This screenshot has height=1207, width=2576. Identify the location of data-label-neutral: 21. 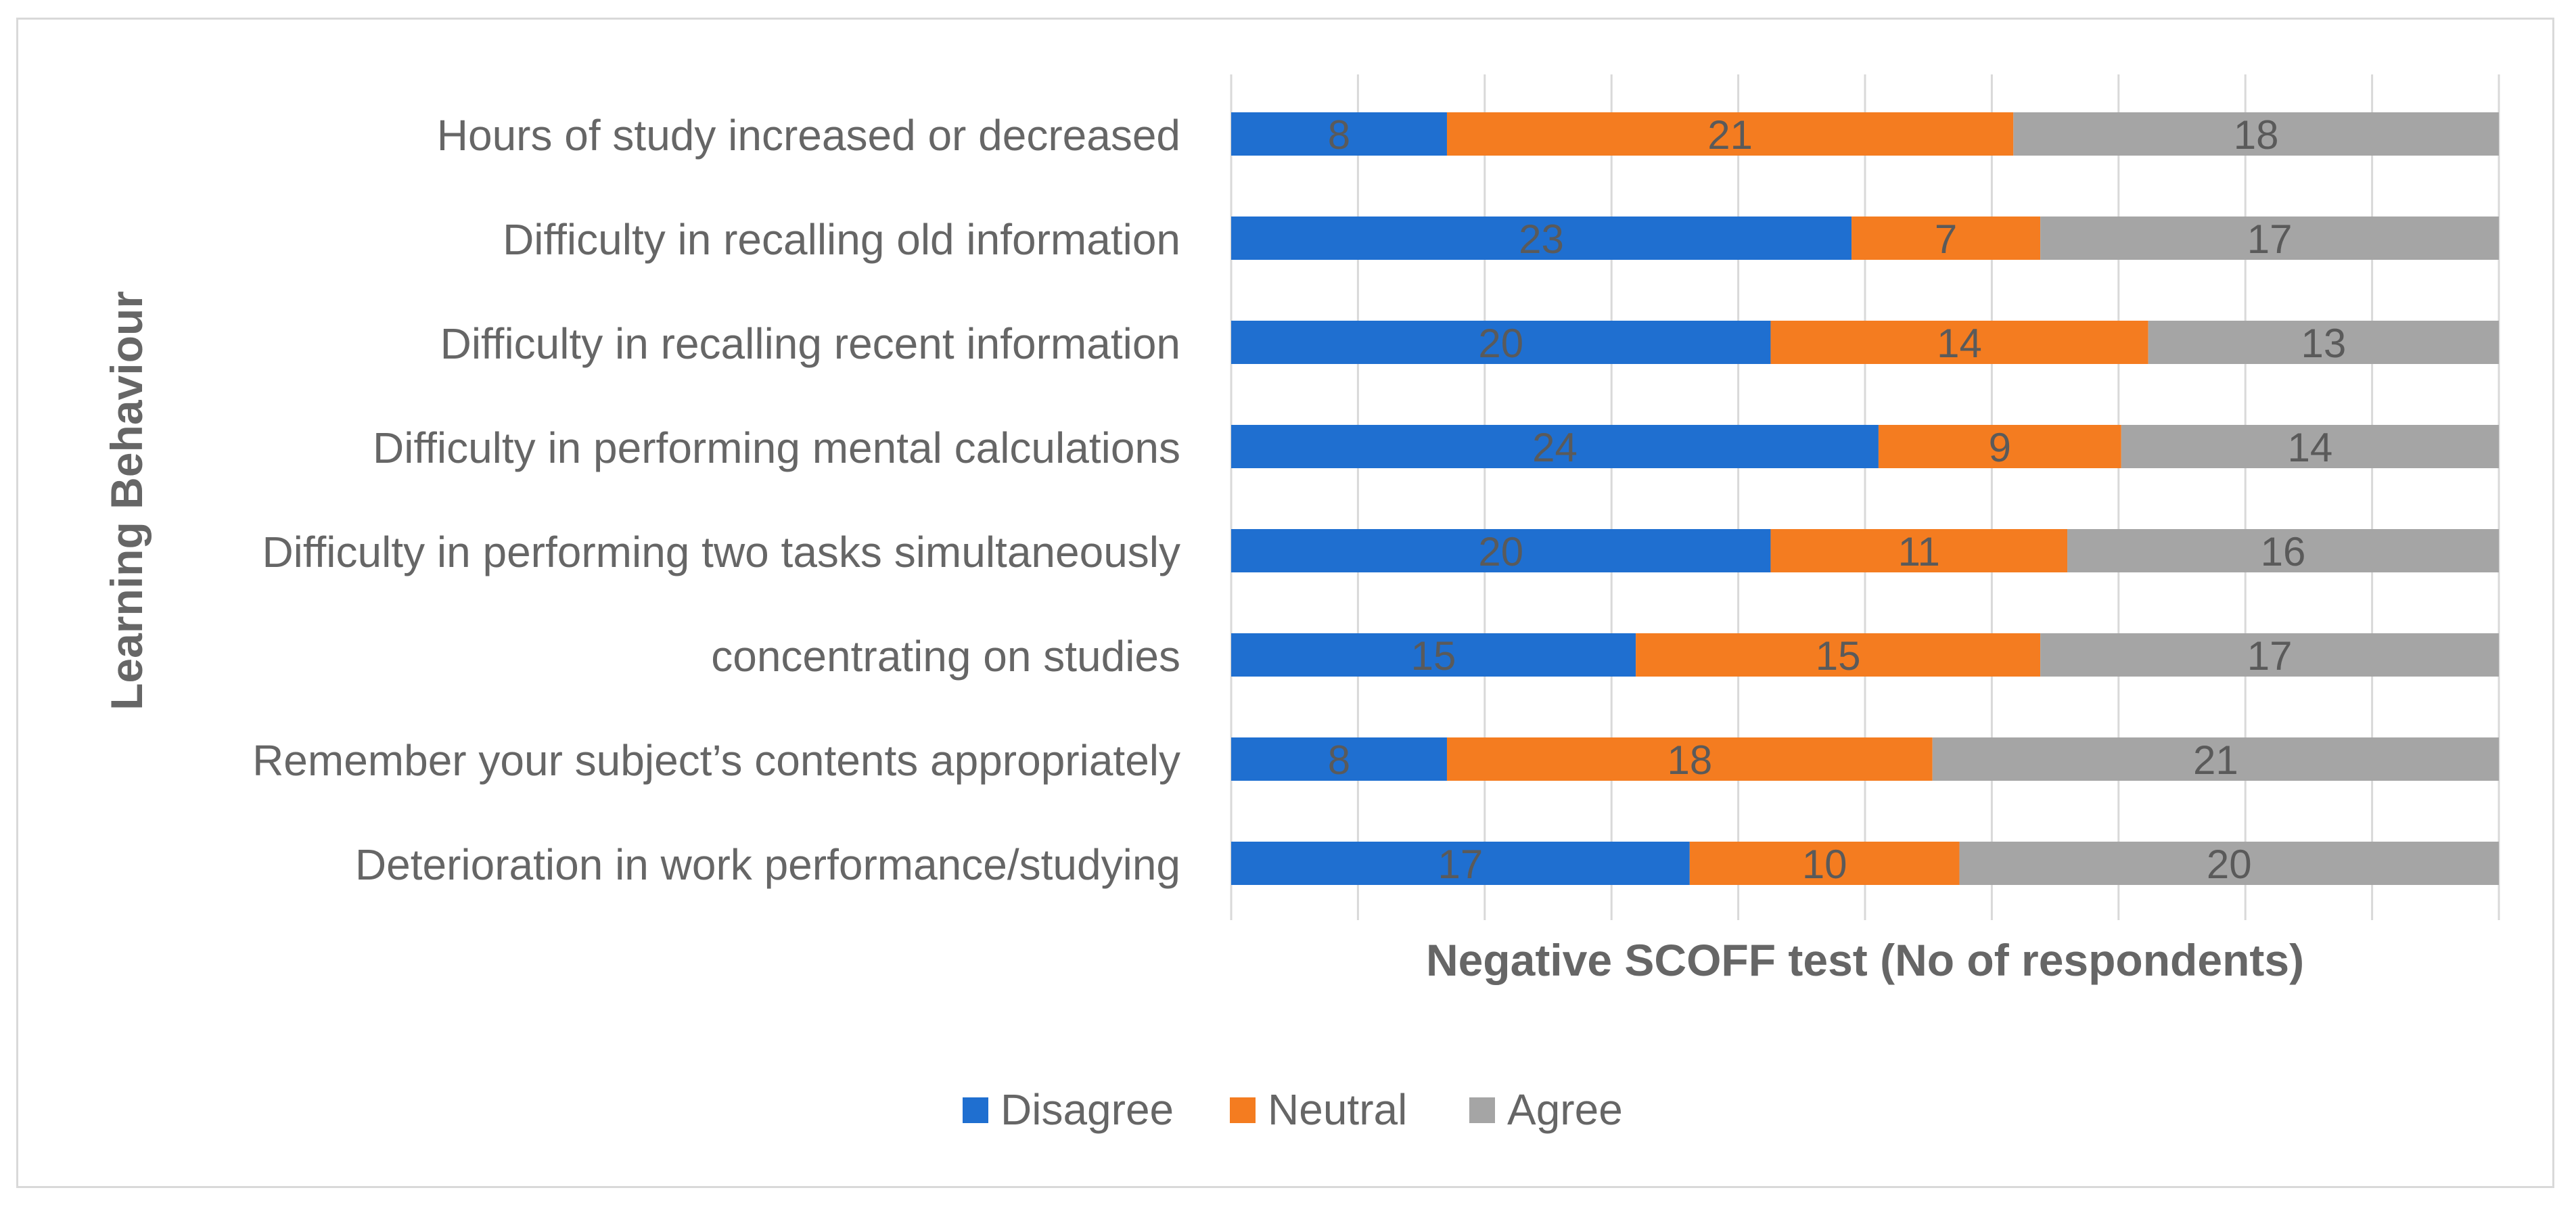
(1730, 135).